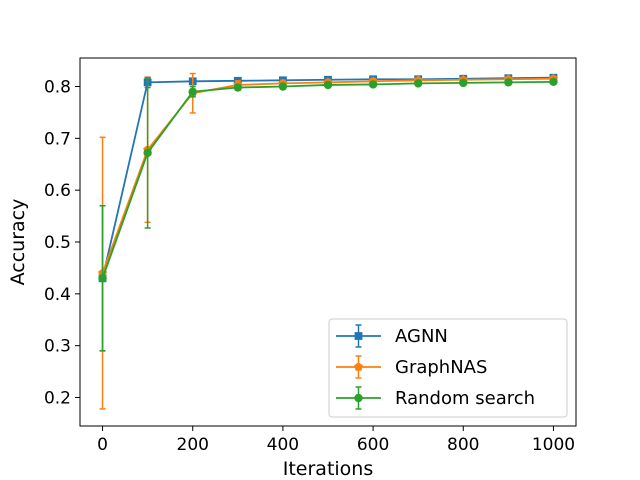  I want to click on legend-label: Random search, so click(465, 398).